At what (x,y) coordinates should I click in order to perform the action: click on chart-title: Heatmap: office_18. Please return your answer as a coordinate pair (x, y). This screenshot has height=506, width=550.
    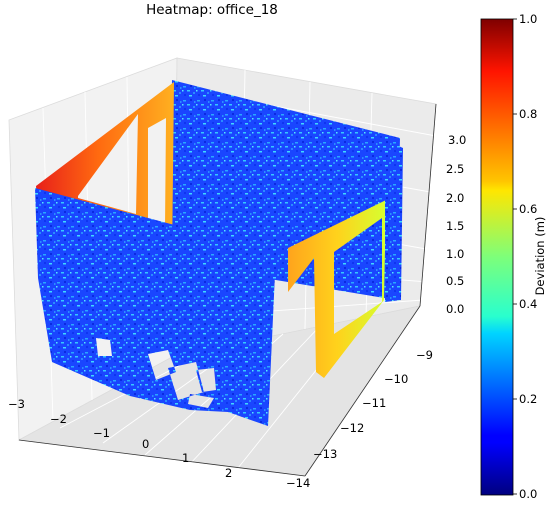
    Looking at the image, I should click on (212, 10).